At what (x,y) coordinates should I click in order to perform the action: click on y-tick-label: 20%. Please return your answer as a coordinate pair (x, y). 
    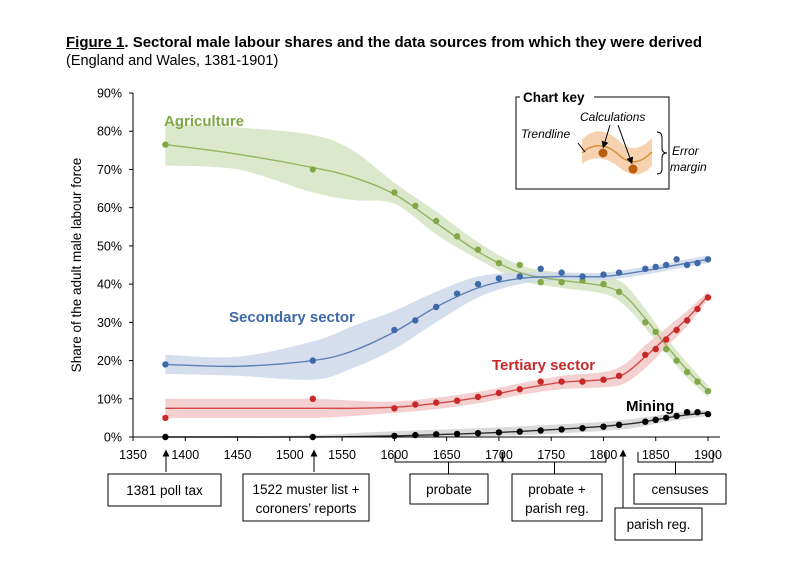
    Looking at the image, I should click on (109, 361).